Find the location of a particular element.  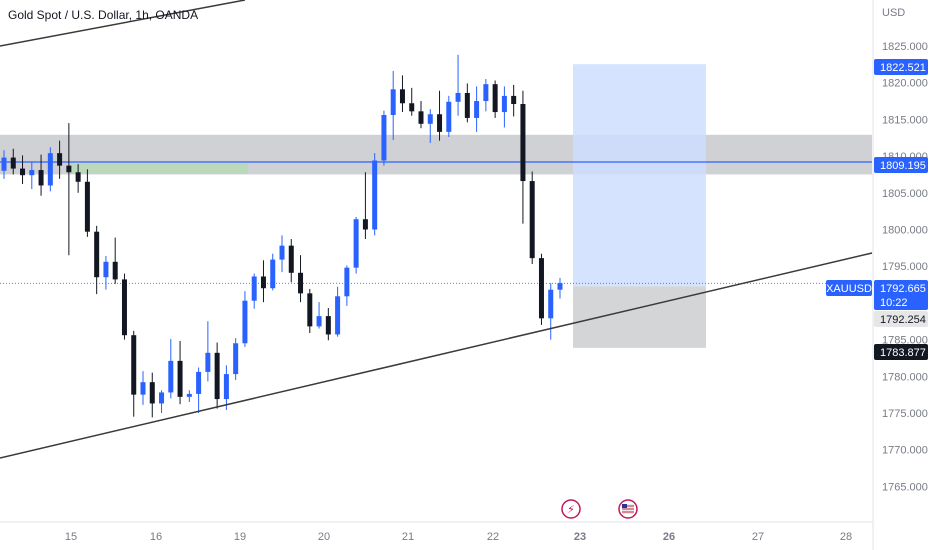

x-tick-label: 26 is located at coordinates (669, 537).